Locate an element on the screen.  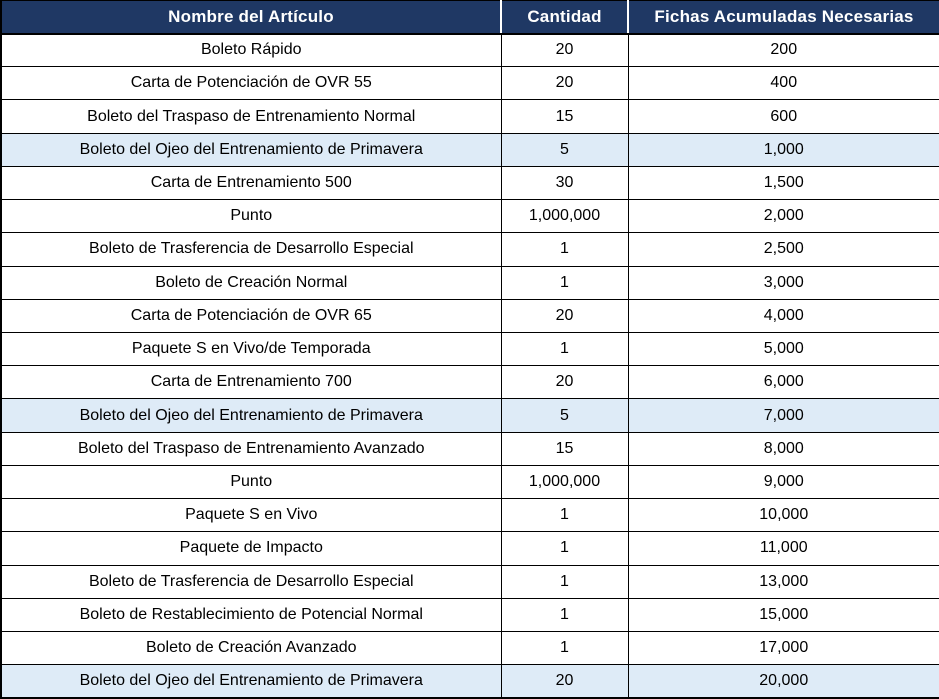
fichas-cell: 600 is located at coordinates (783, 116).